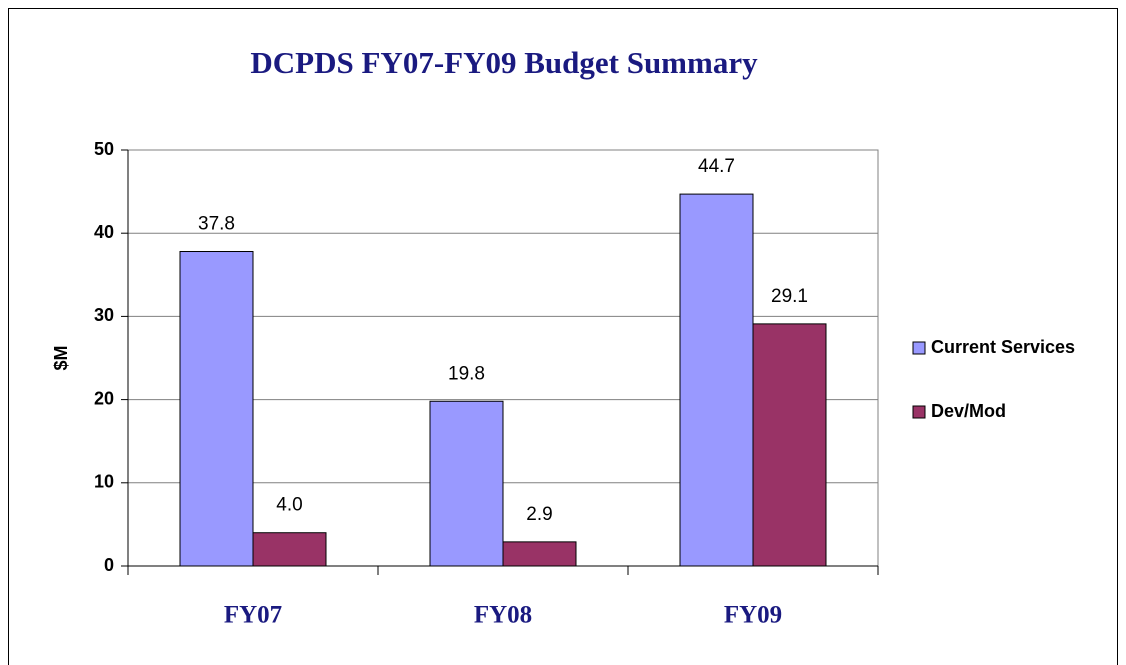 This screenshot has height=665, width=1126. Describe the element at coordinates (216, 224) in the screenshot. I see `data-label: 37.8` at that location.